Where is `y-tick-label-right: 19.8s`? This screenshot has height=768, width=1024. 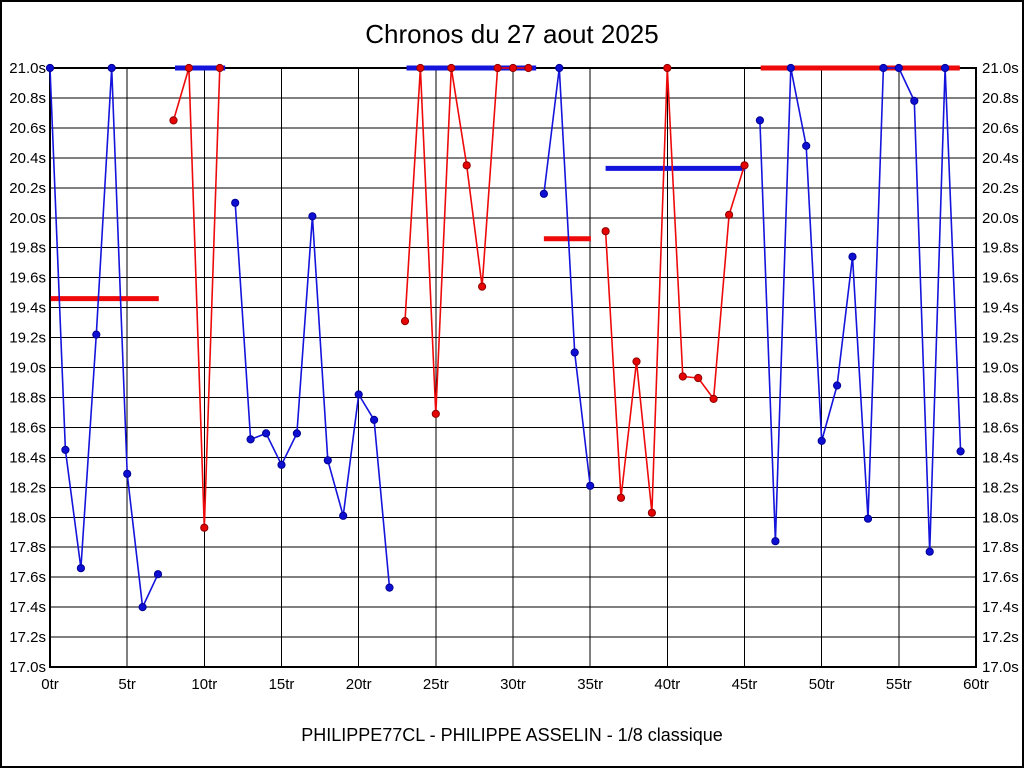
y-tick-label-right: 19.8s is located at coordinates (1000, 248).